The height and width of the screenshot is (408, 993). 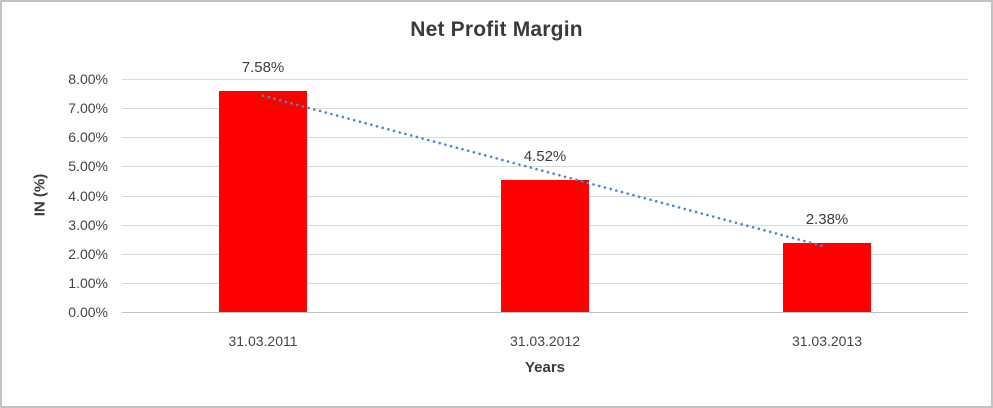 What do you see at coordinates (263, 341) in the screenshot?
I see `x-tick-label: 31.03.2011` at bounding box center [263, 341].